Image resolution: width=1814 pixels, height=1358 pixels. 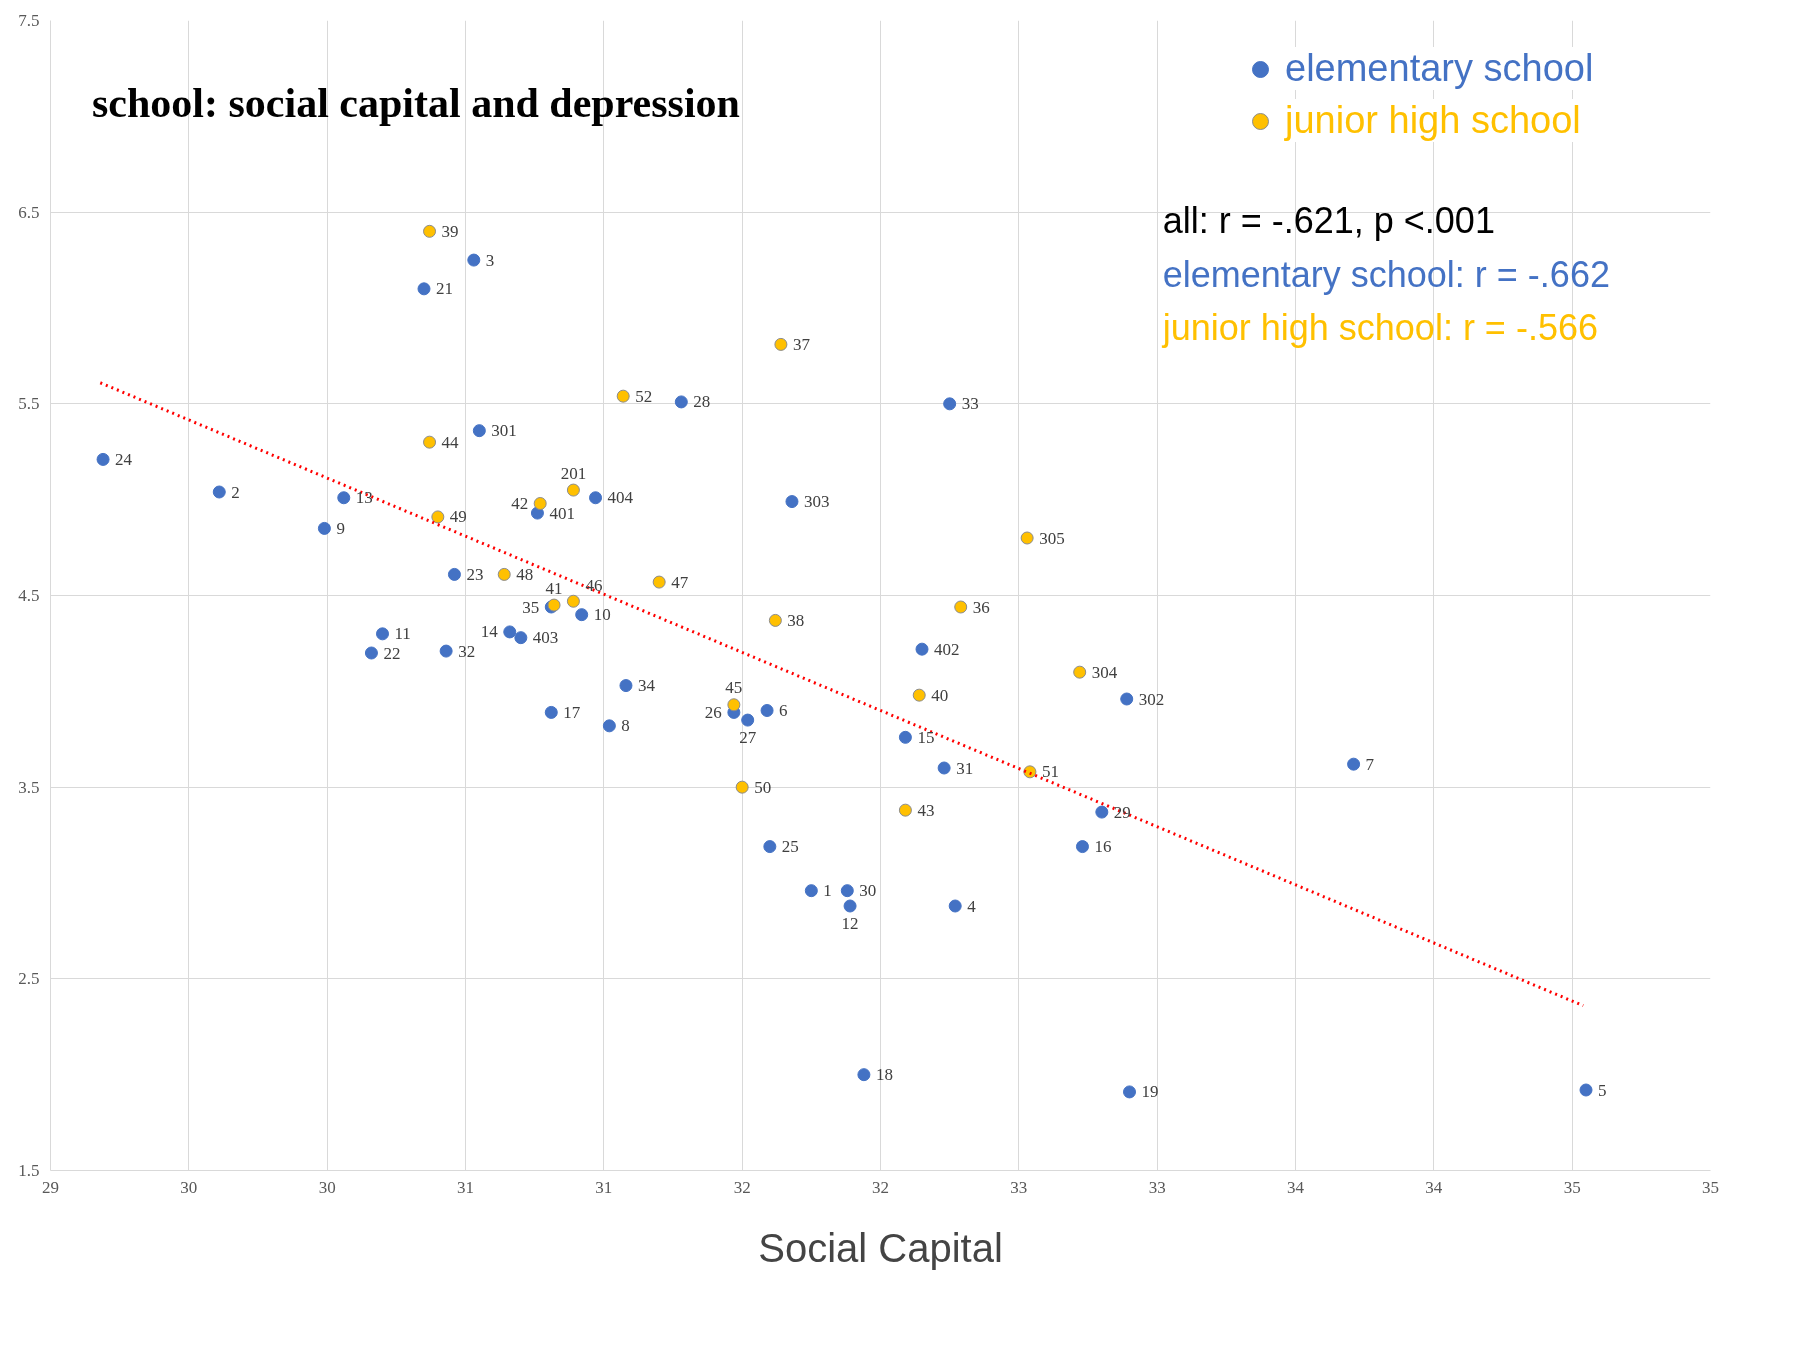 What do you see at coordinates (827, 891) in the screenshot?
I see `annotation: 1` at bounding box center [827, 891].